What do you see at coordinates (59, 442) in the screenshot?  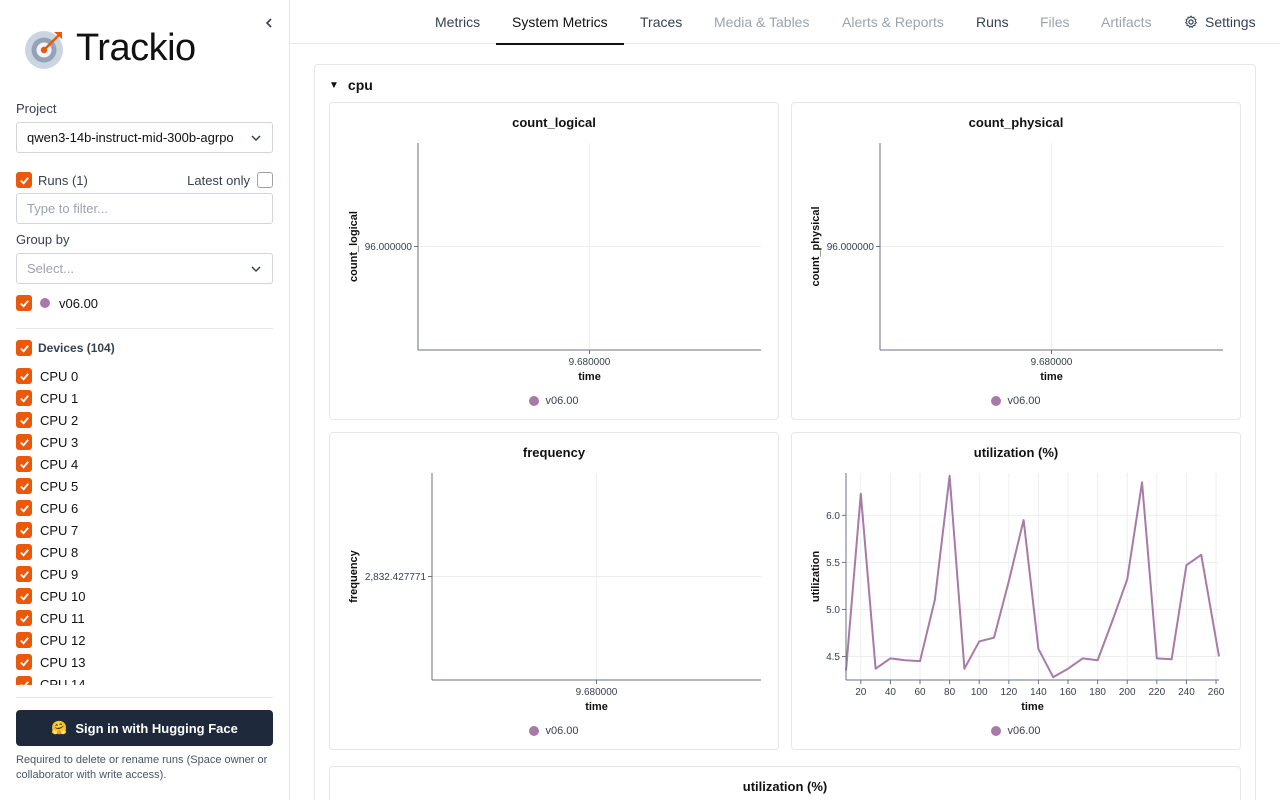 I see `device-label: CPU 3` at bounding box center [59, 442].